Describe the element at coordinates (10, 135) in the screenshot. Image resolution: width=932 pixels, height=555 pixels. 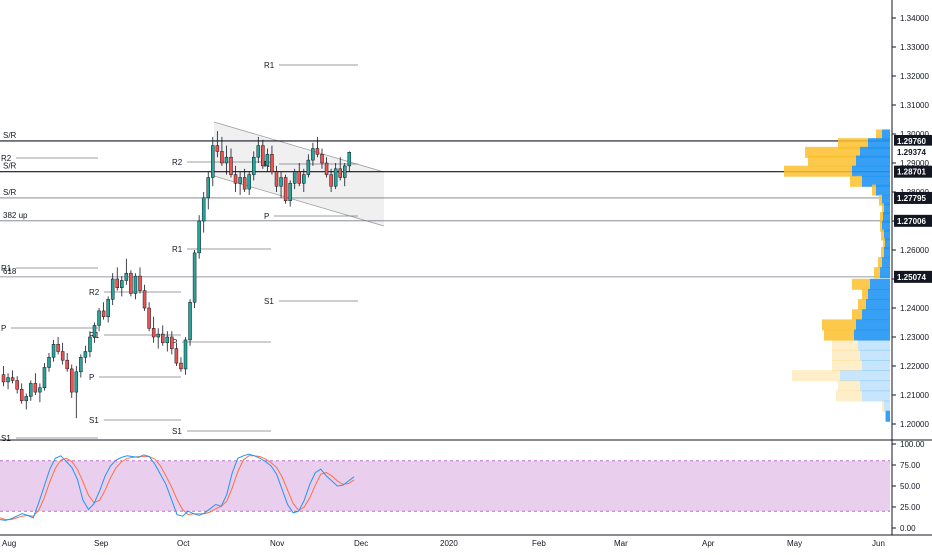
I see `level-label: S/R` at that location.